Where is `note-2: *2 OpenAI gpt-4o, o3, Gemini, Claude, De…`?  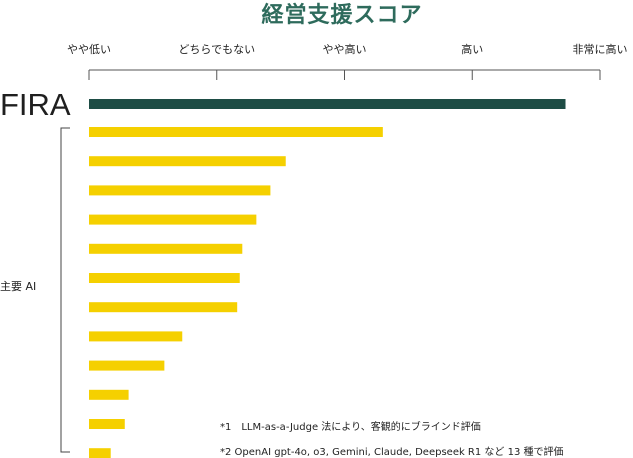 note-2: *2 OpenAI gpt-4o, o3, Gemini, Claude, De… is located at coordinates (392, 451).